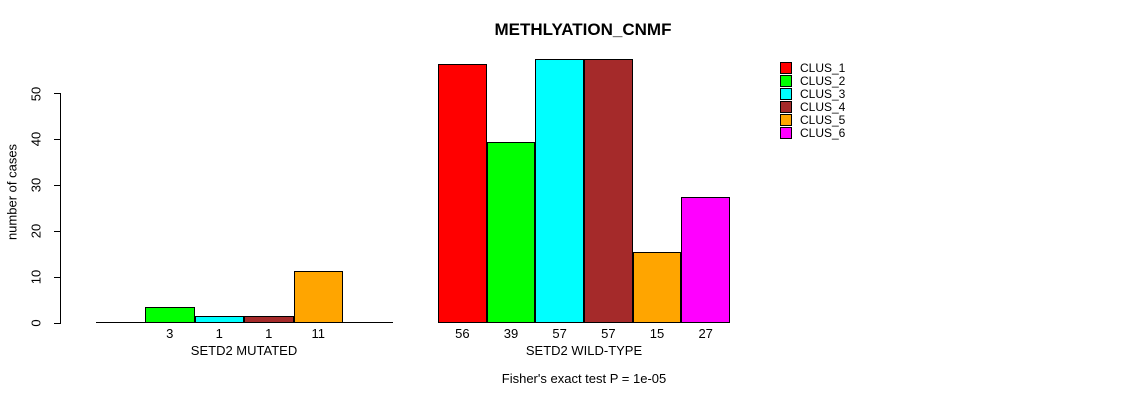 This screenshot has height=400, width=1140. I want to click on legend-label-clus_6: CLUS_6, so click(823, 133).